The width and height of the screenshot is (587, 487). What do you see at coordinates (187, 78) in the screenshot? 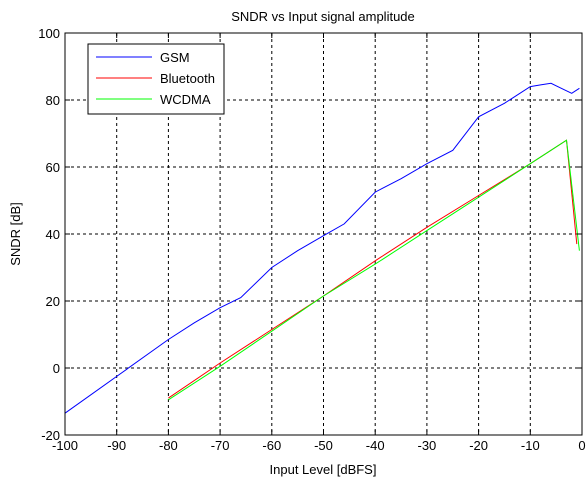
I see `legend-label-bluetooth: Bluetooth` at bounding box center [187, 78].